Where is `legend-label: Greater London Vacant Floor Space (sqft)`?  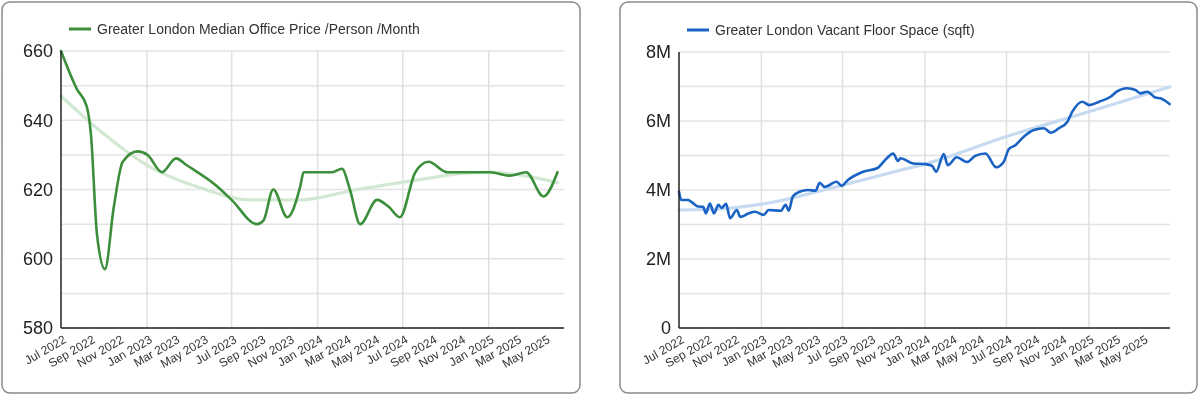
legend-label: Greater London Vacant Floor Space (sqft) is located at coordinates (845, 29).